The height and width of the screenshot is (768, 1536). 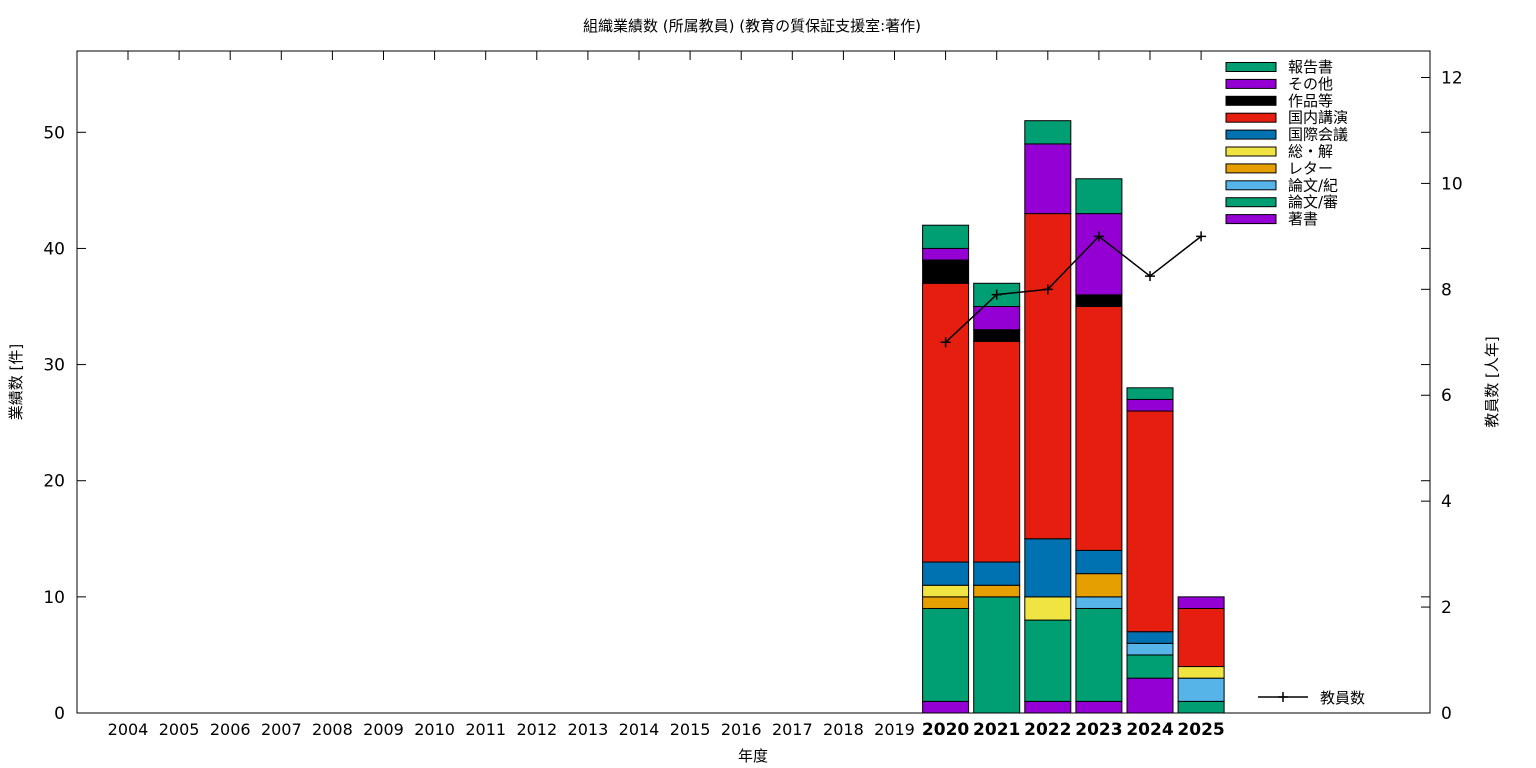 I want to click on x-tick-label: 2021, so click(x=996, y=730).